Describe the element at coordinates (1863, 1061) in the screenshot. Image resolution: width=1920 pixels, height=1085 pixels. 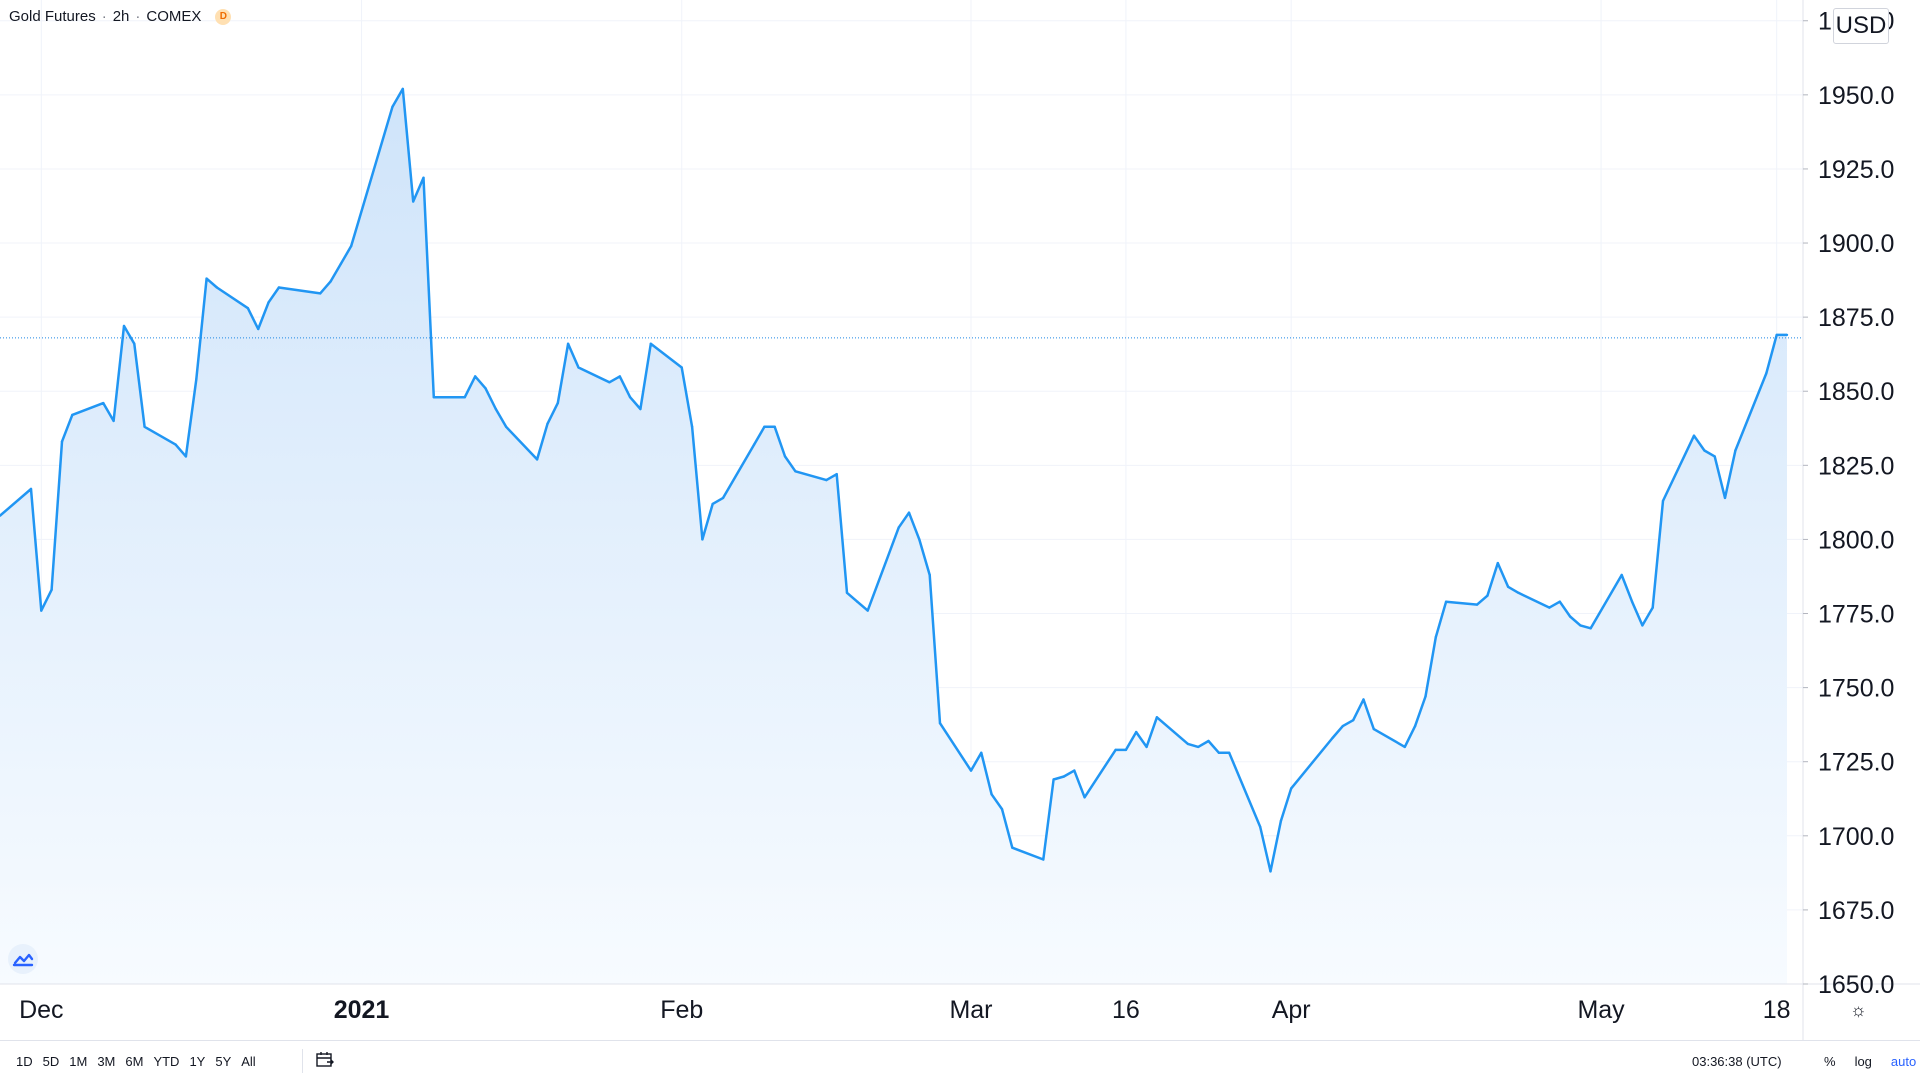
I see `log-scale-toggle: log` at that location.